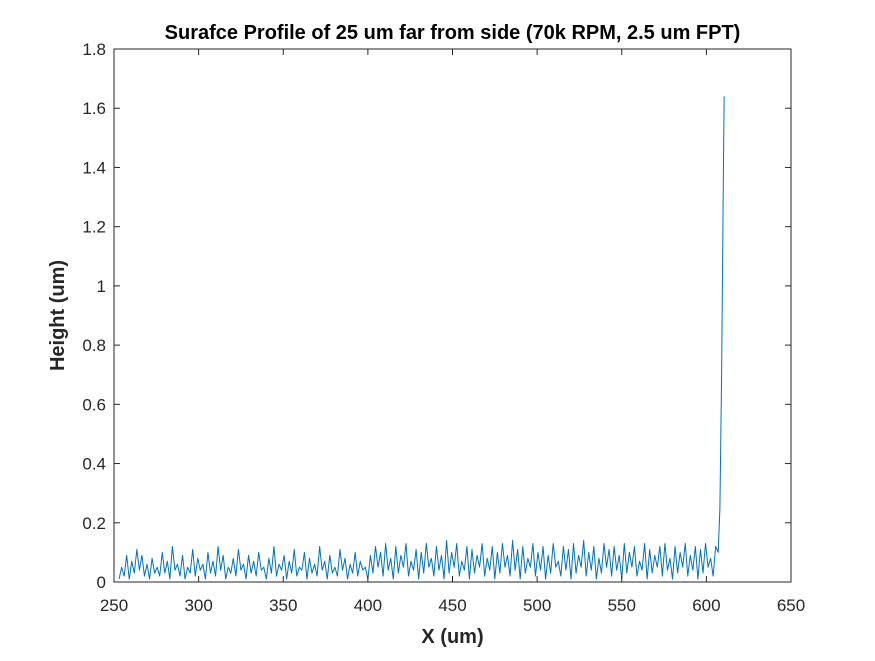  Describe the element at coordinates (94, 464) in the screenshot. I see `y-tick-label: 0.4` at that location.